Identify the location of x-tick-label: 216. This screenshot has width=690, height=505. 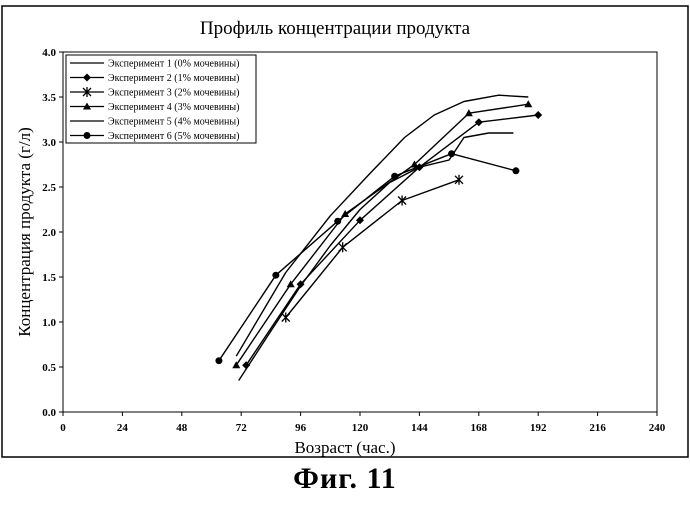
(597, 428).